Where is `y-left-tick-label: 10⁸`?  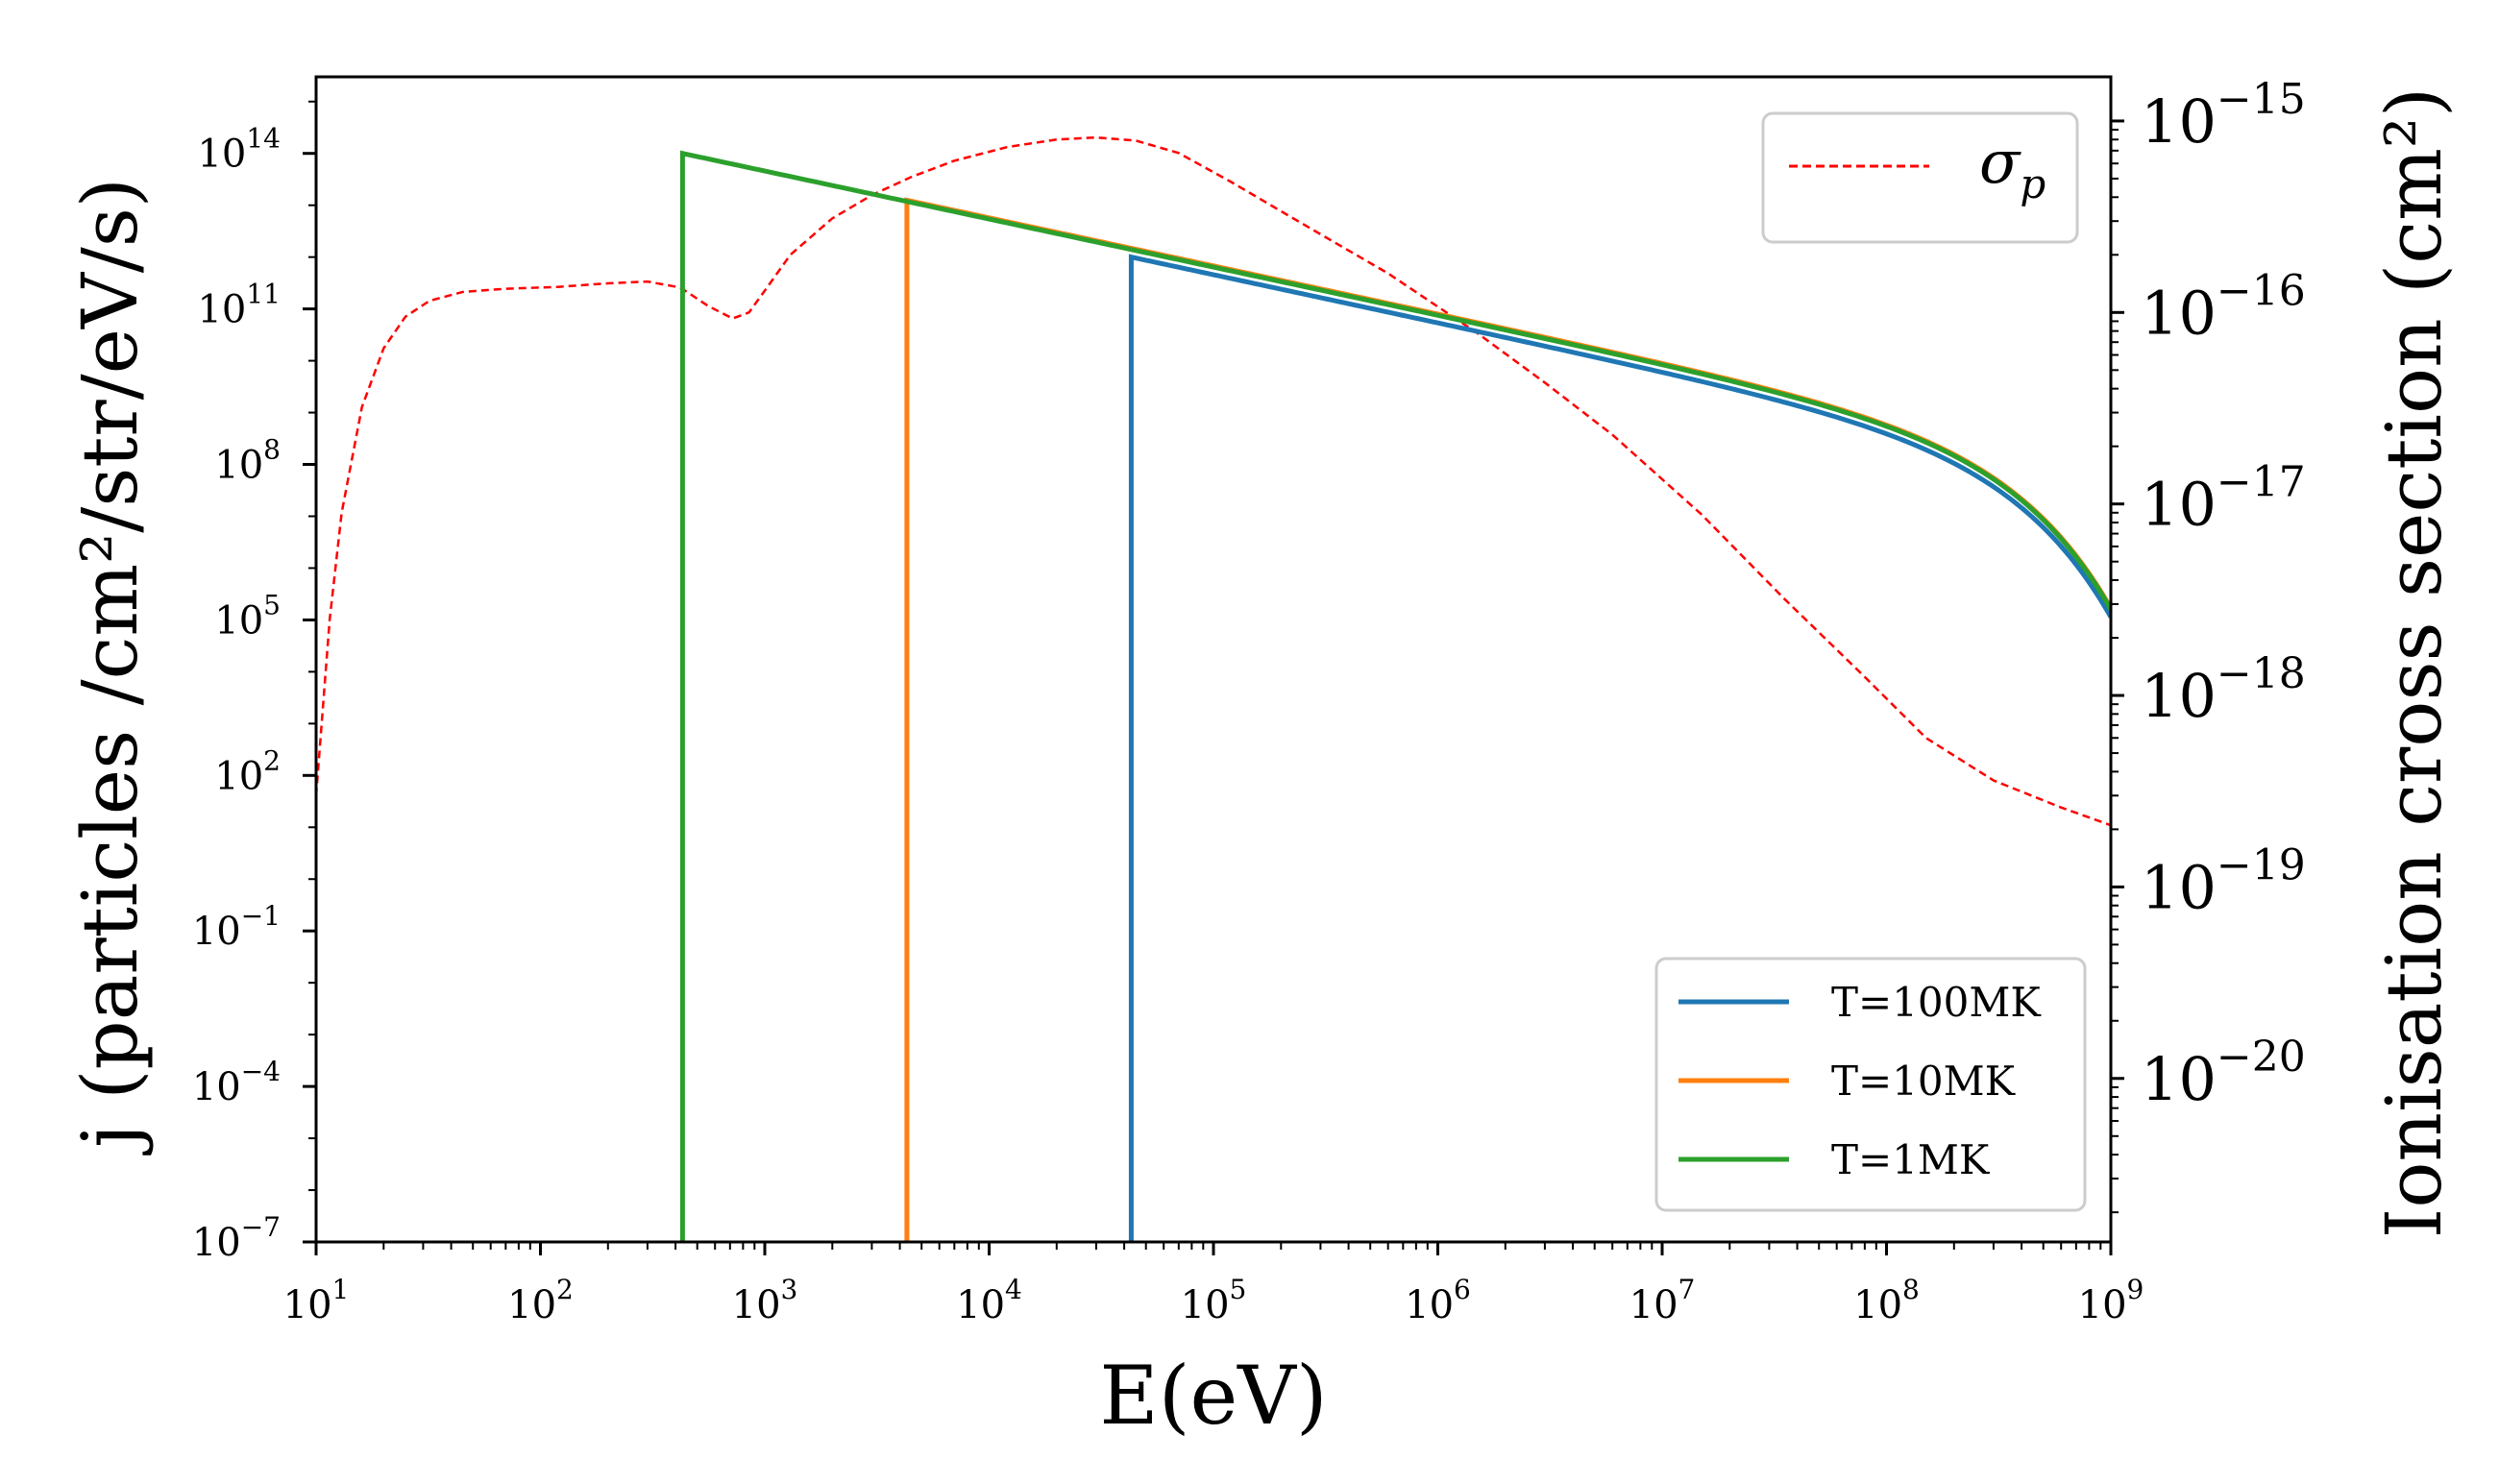 y-left-tick-label: 10⁸ is located at coordinates (248, 461).